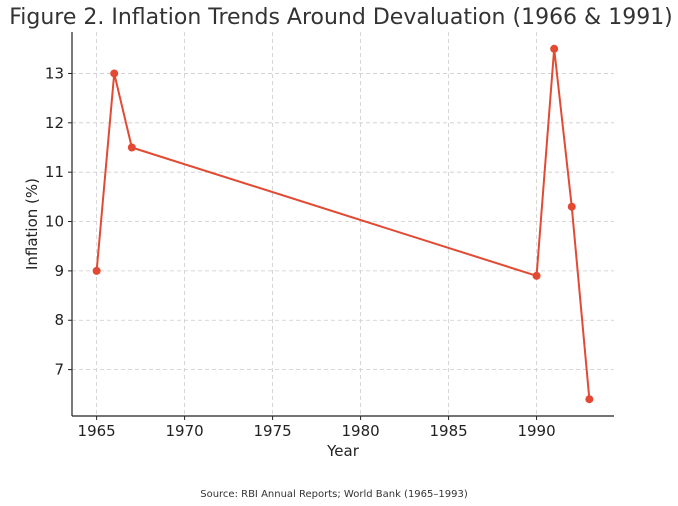 This screenshot has height=506, width=678. What do you see at coordinates (361, 431) in the screenshot?
I see `x-tick-label: 1980` at bounding box center [361, 431].